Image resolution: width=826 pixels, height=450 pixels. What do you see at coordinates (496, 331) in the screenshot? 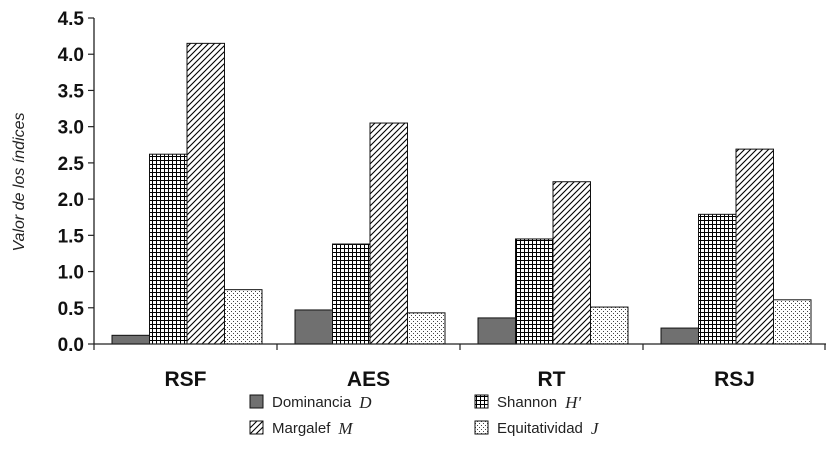
I see `bar-dominancia-rt` at bounding box center [496, 331].